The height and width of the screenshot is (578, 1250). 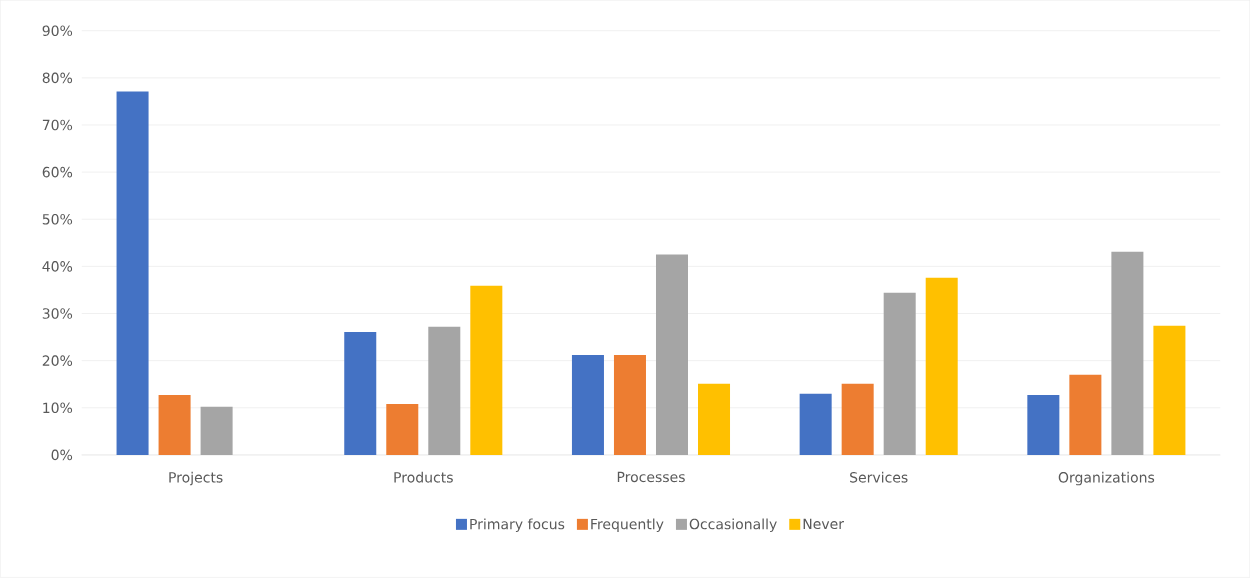 I want to click on legend-label: Occasionally, so click(x=733, y=525).